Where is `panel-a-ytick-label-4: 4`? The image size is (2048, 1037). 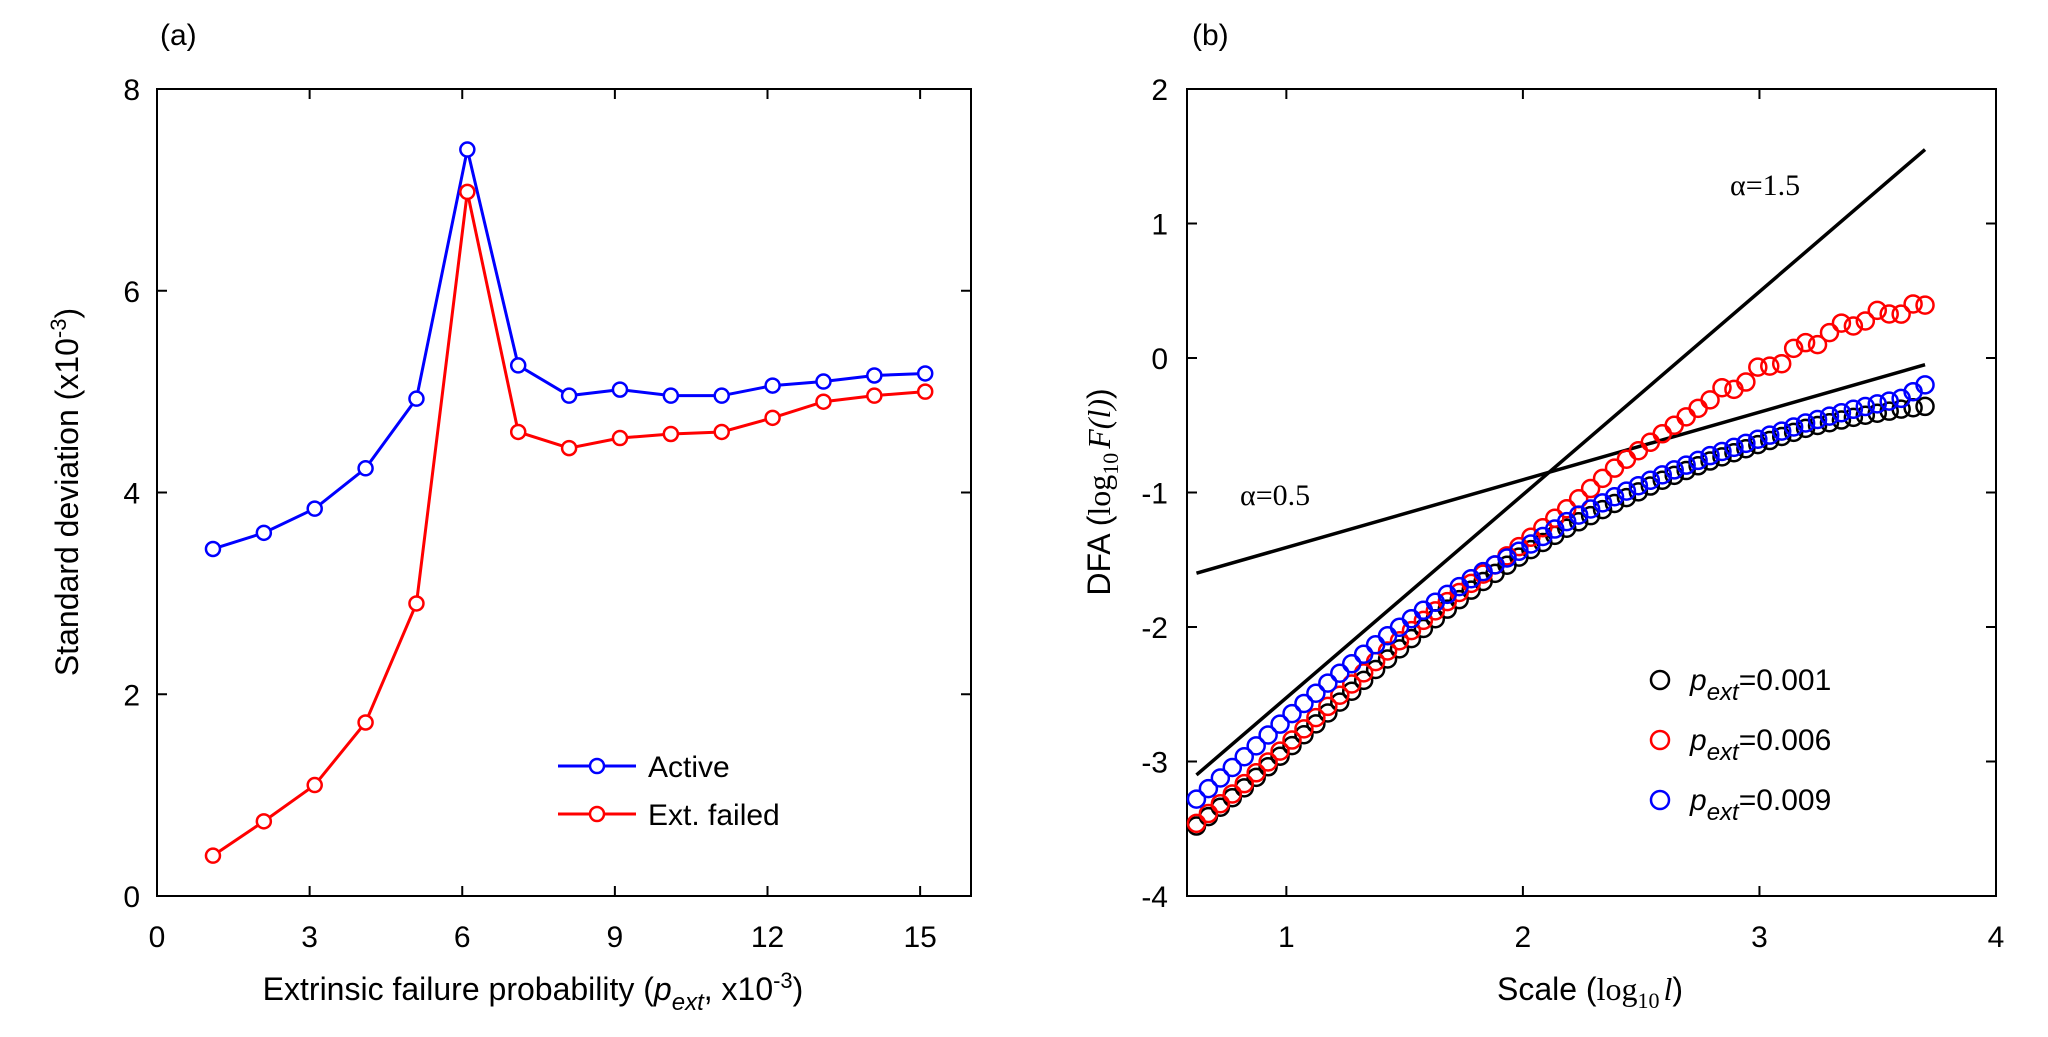 panel-a-ytick-label-4: 4 is located at coordinates (131, 494).